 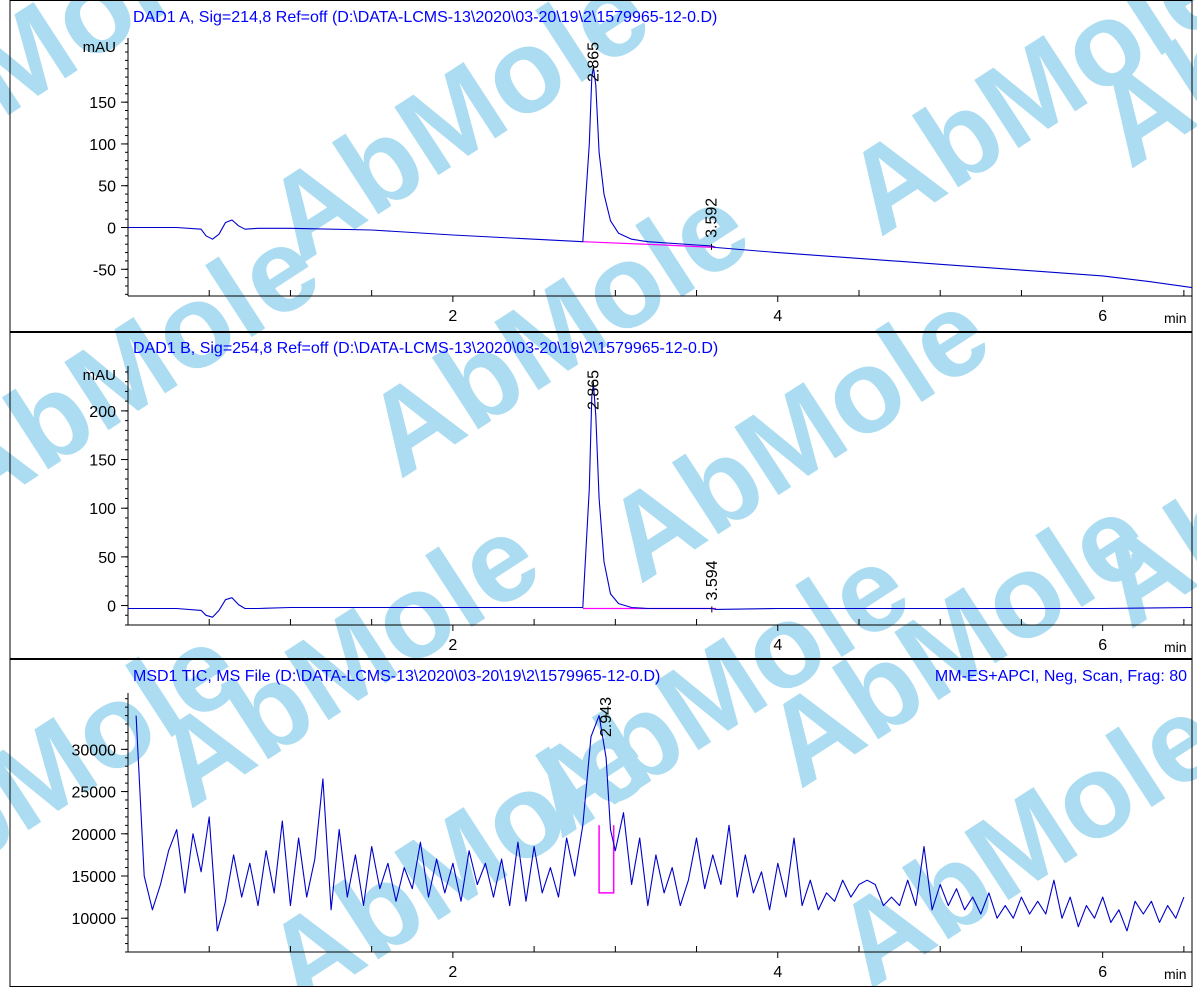 I want to click on peak-label: 3.594, so click(x=712, y=580).